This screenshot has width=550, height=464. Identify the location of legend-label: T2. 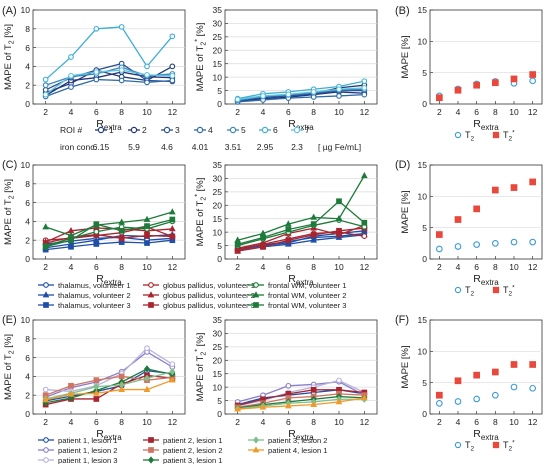
(470, 291).